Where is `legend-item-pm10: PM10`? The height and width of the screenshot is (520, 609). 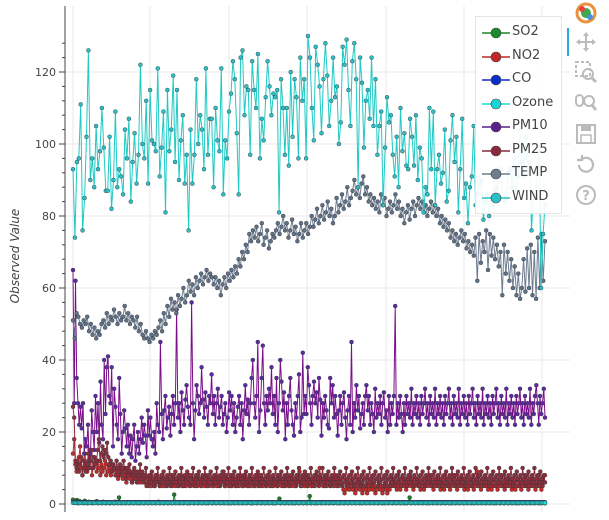 legend-item-pm10: PM10 is located at coordinates (518, 126).